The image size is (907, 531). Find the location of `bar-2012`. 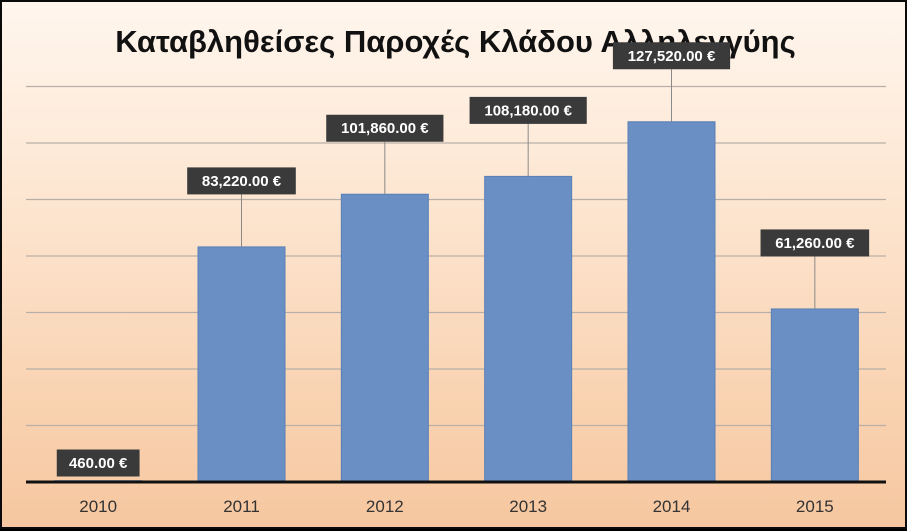

bar-2012 is located at coordinates (384, 338).